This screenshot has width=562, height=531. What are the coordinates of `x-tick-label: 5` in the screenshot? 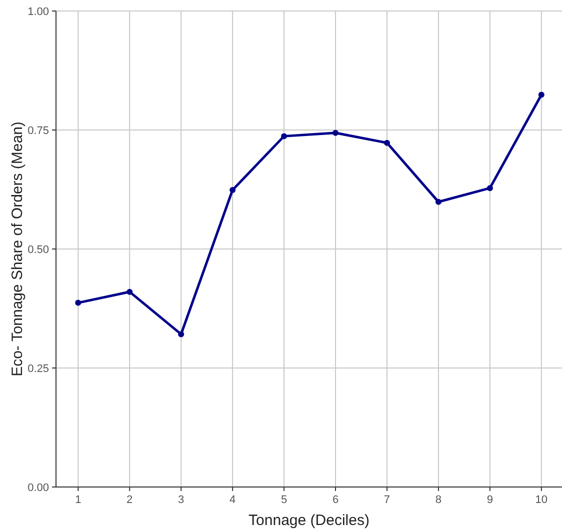 It's located at (284, 500).